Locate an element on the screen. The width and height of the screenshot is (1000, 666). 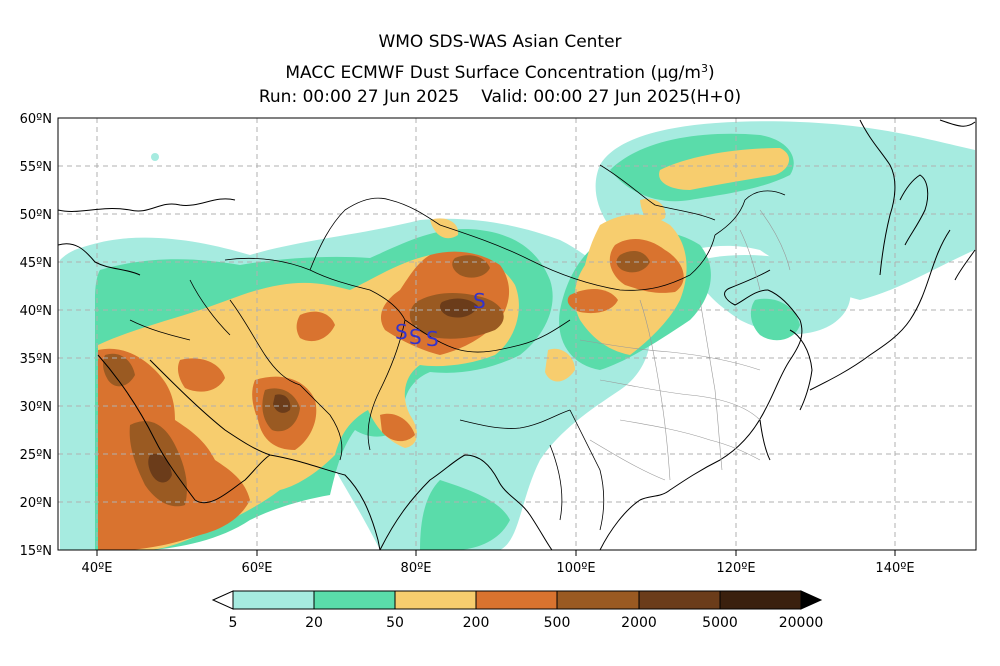
axis-ticks is located at coordinates (496, 553).